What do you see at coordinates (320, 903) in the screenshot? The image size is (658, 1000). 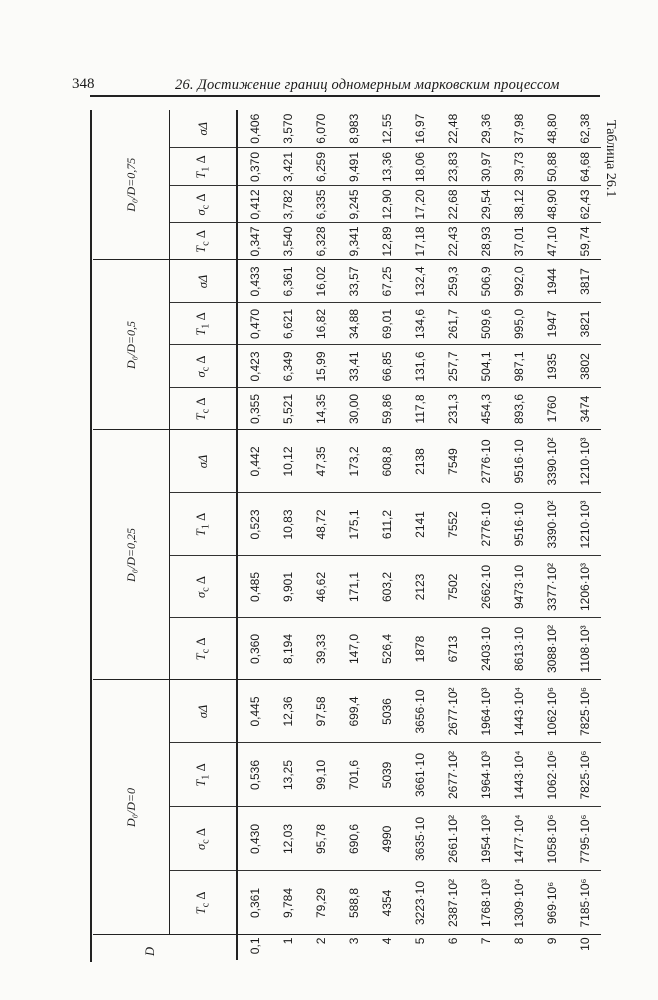 I see `table-cell: 79,29` at bounding box center [320, 903].